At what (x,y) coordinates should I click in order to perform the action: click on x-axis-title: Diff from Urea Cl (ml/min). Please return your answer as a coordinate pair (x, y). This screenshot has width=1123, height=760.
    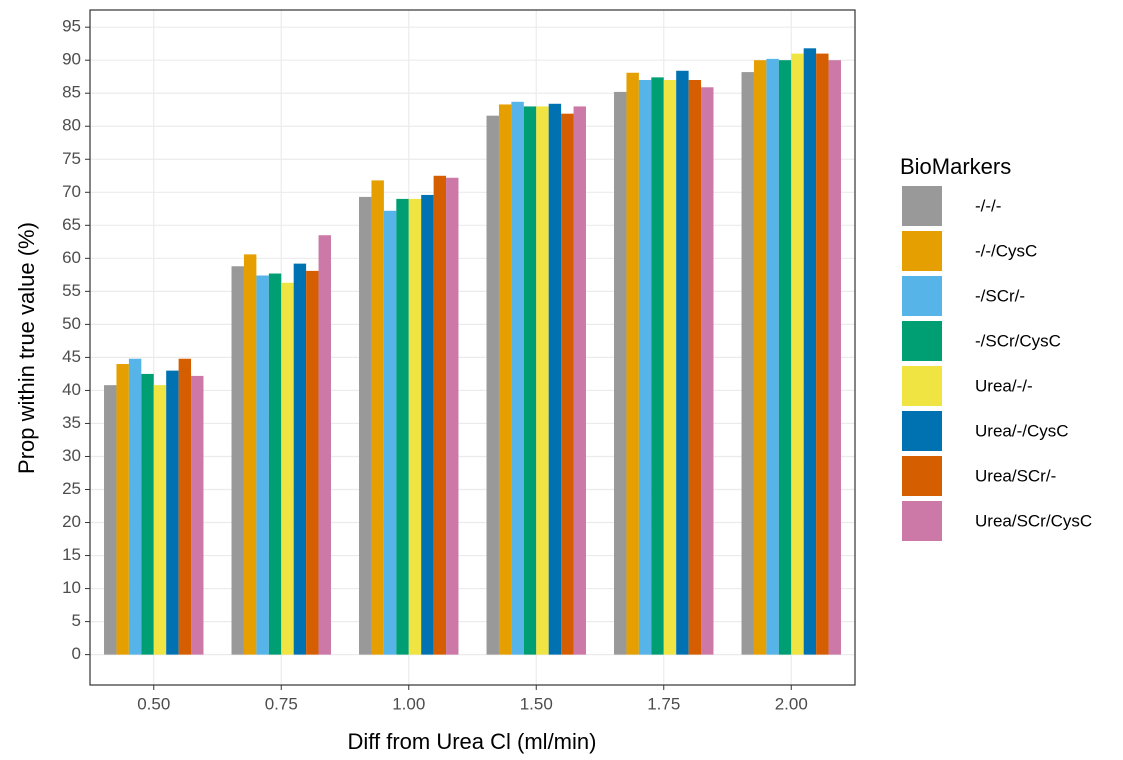
    Looking at the image, I should click on (472, 741).